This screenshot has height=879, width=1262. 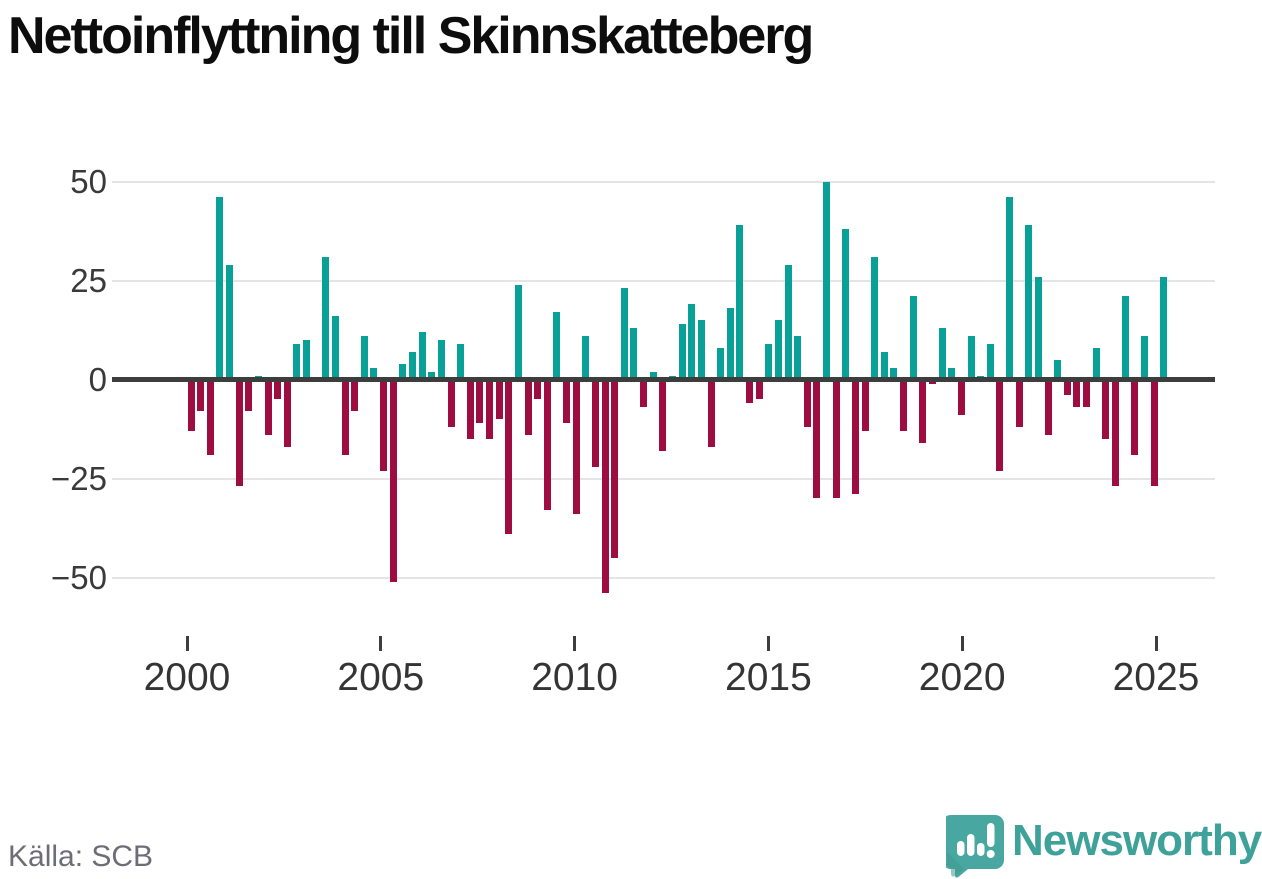 What do you see at coordinates (411, 36) in the screenshot?
I see `page-title: Nettoinflyttning till Skinnskatteberg` at bounding box center [411, 36].